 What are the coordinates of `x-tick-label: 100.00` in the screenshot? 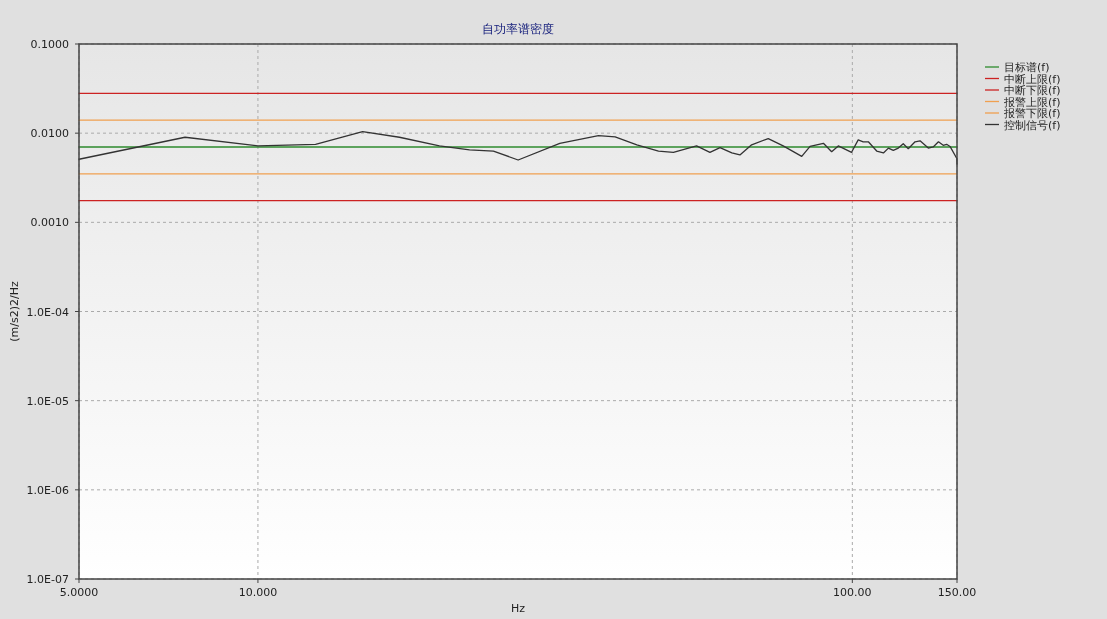 It's located at (852, 592).